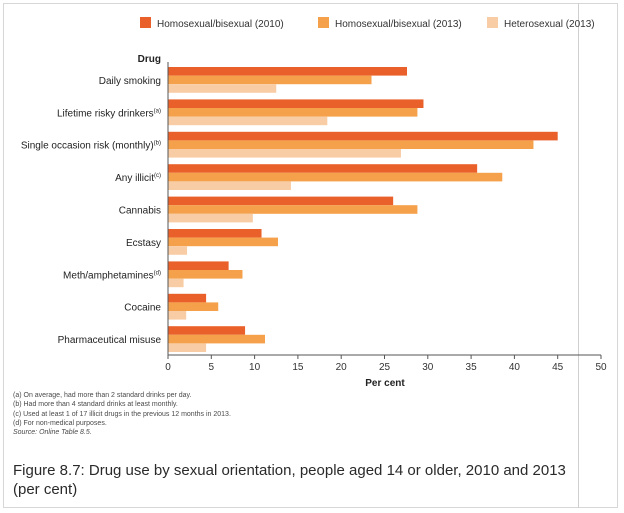 Image resolution: width=624 pixels, height=513 pixels. What do you see at coordinates (110, 340) in the screenshot?
I see `category-label: Pharmaceutical misuse` at bounding box center [110, 340].